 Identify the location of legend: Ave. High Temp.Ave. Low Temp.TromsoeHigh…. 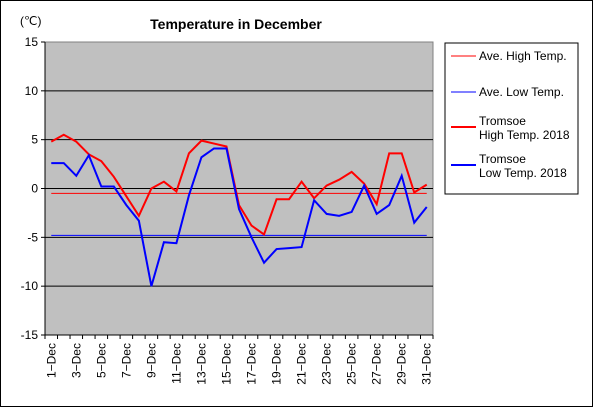
(511, 118).